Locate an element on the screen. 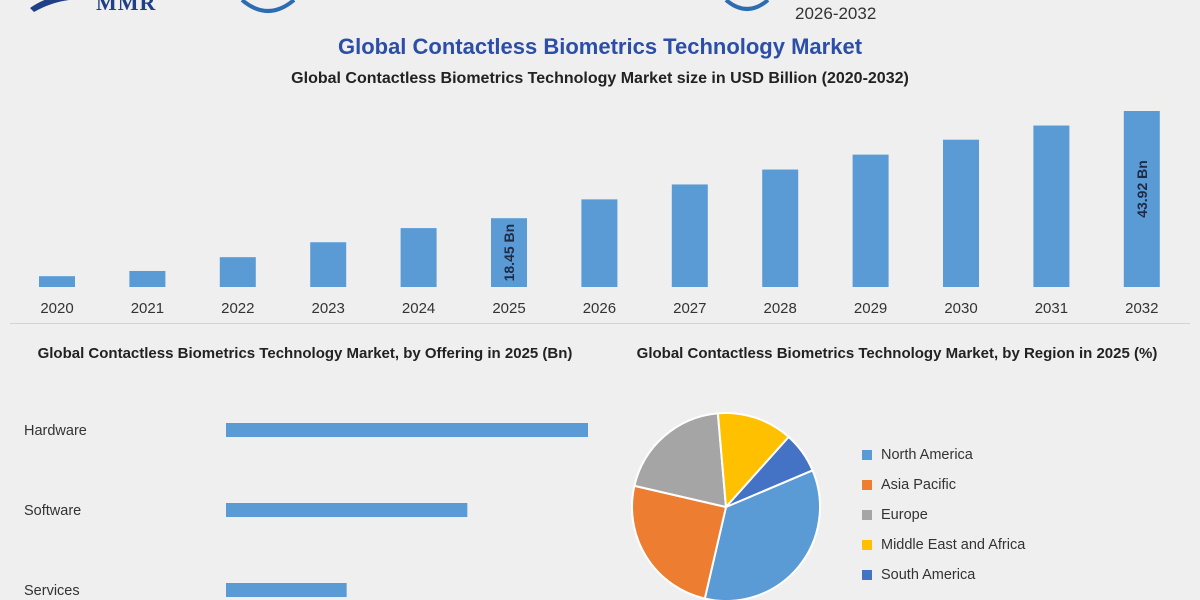 The image size is (1200, 600). legend-label: Middle East and Africa is located at coordinates (953, 545).